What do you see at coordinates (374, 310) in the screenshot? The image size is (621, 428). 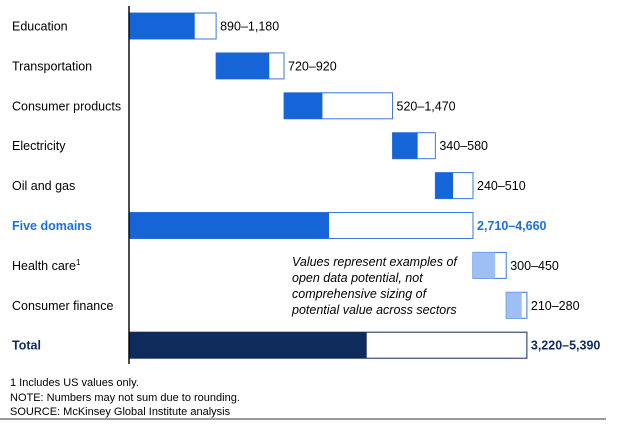 I see `annotation-line: potential value across sectors` at bounding box center [374, 310].